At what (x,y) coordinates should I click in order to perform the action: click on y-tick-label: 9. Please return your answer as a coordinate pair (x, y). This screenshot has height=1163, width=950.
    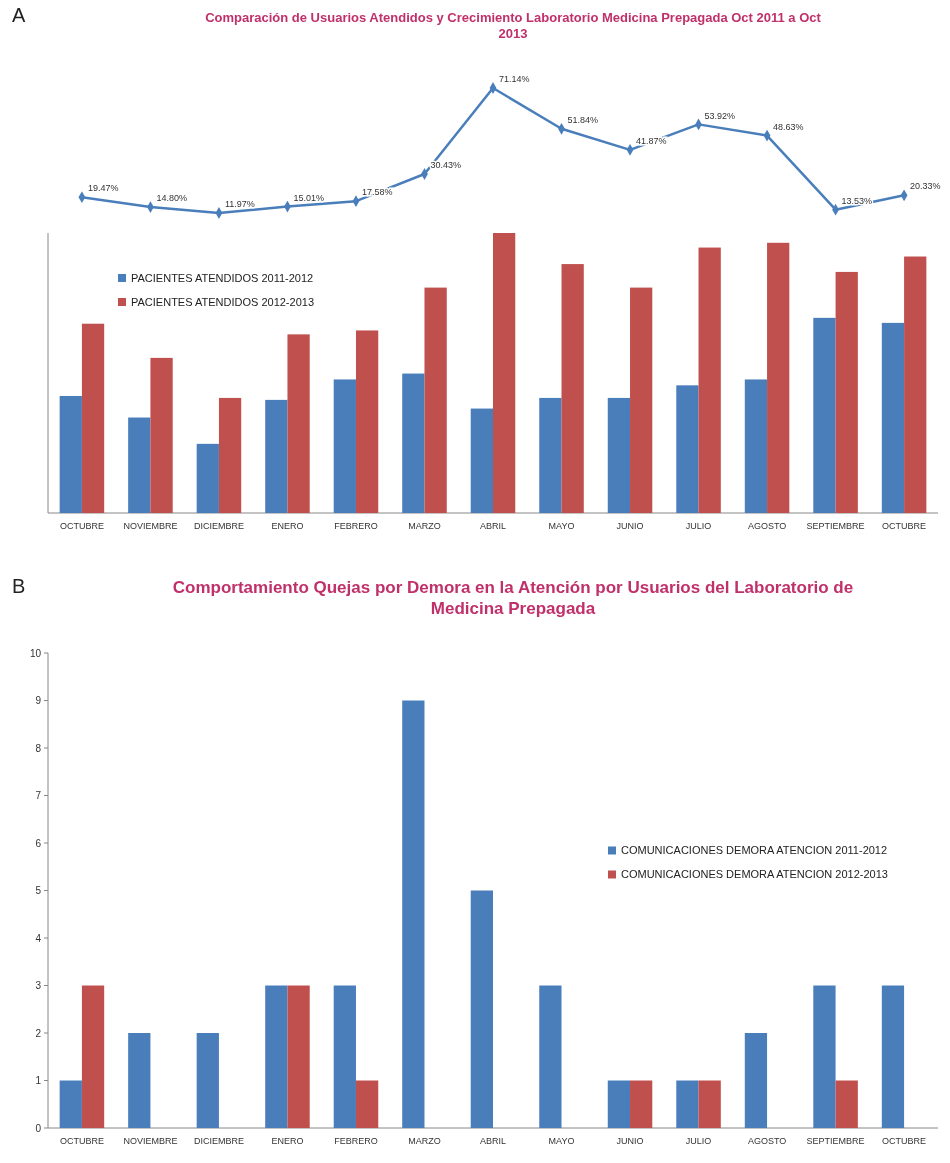
    Looking at the image, I should click on (38, 700).